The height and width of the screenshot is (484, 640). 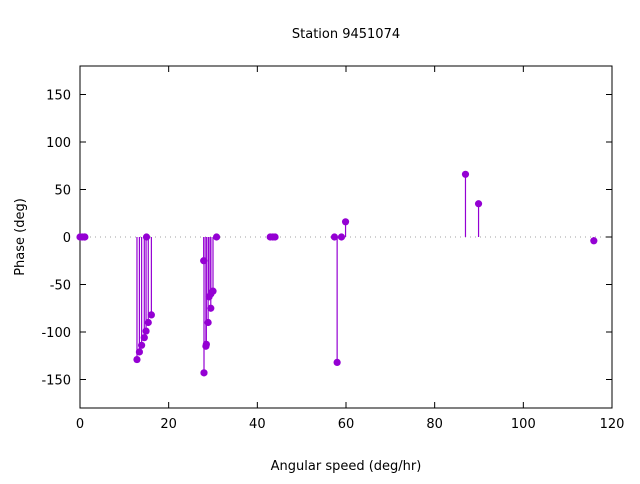 What do you see at coordinates (56, 333) in the screenshot?
I see `y-tick-label: -100` at bounding box center [56, 333].